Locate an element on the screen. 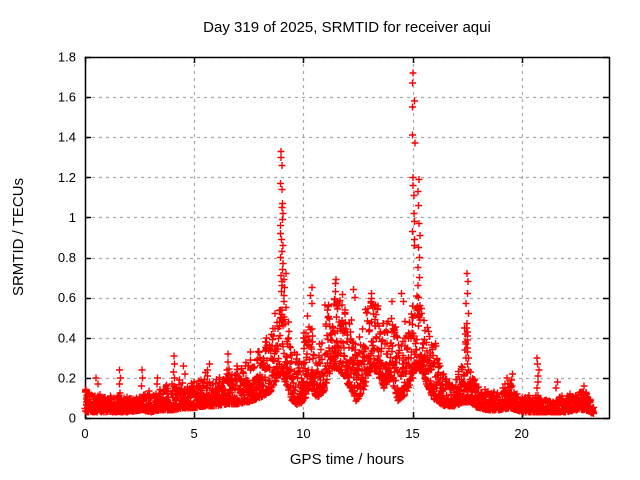 The width and height of the screenshot is (640, 480). y-tick-label: 0.8 is located at coordinates (67, 257).